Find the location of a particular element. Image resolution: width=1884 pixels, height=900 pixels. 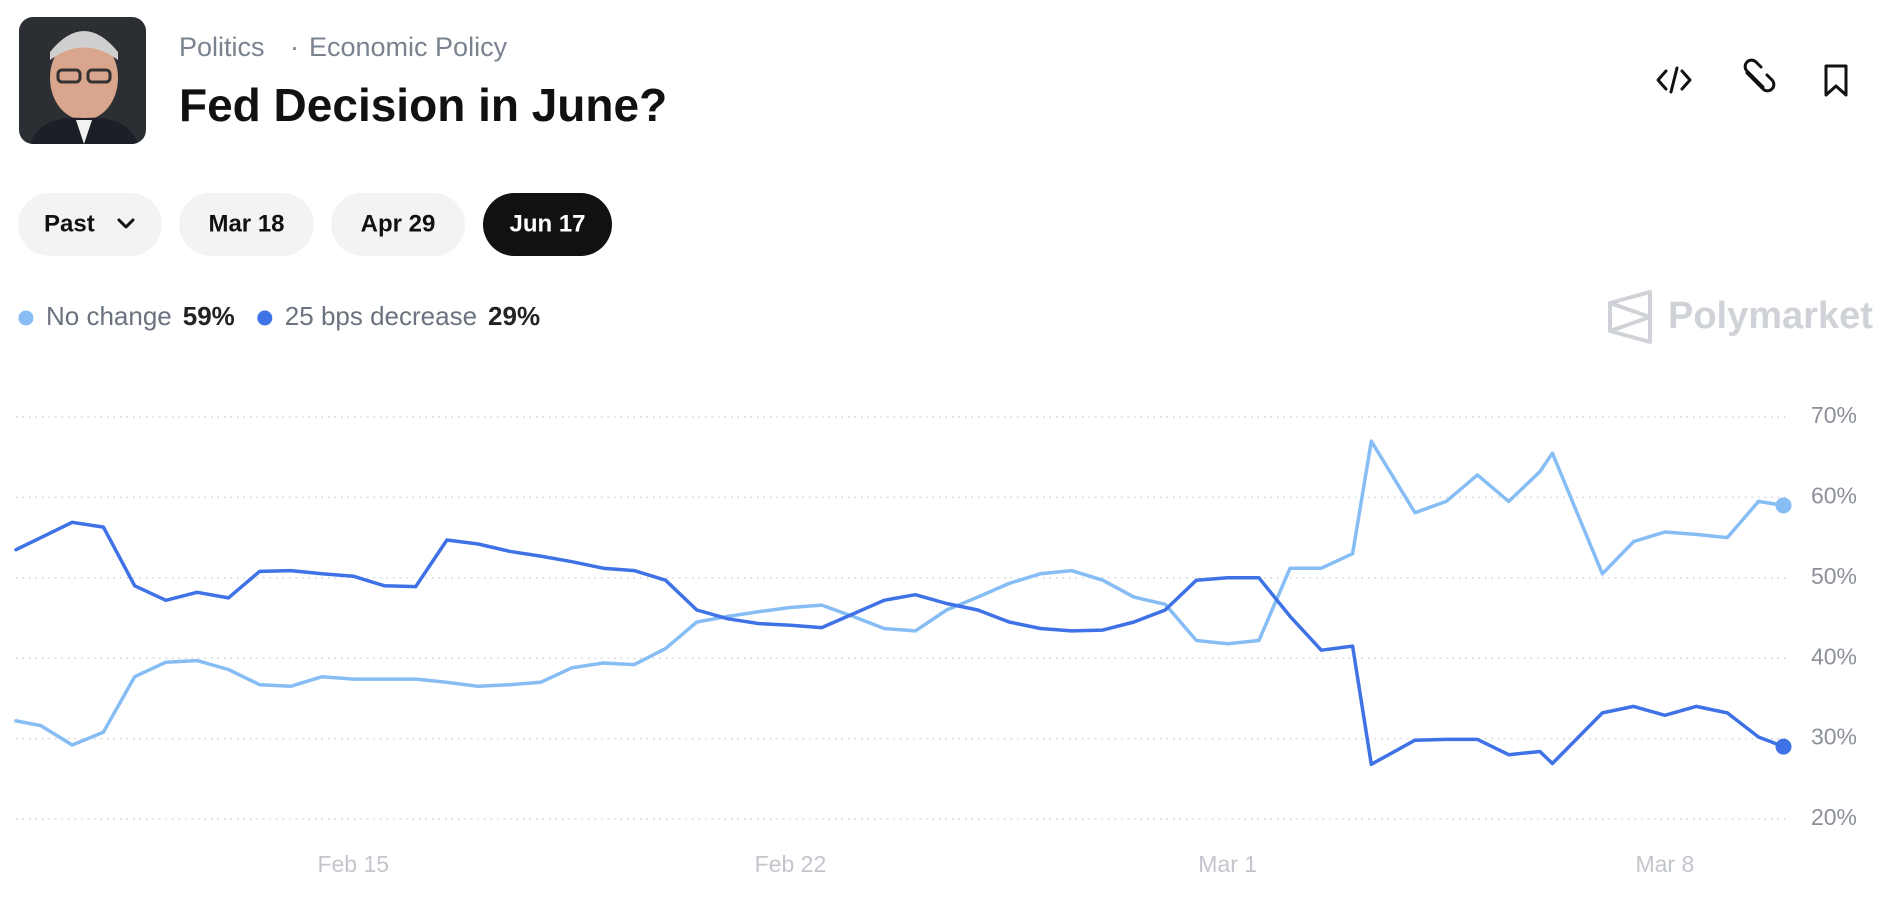

y-tick-label: 60% is located at coordinates (1834, 495).